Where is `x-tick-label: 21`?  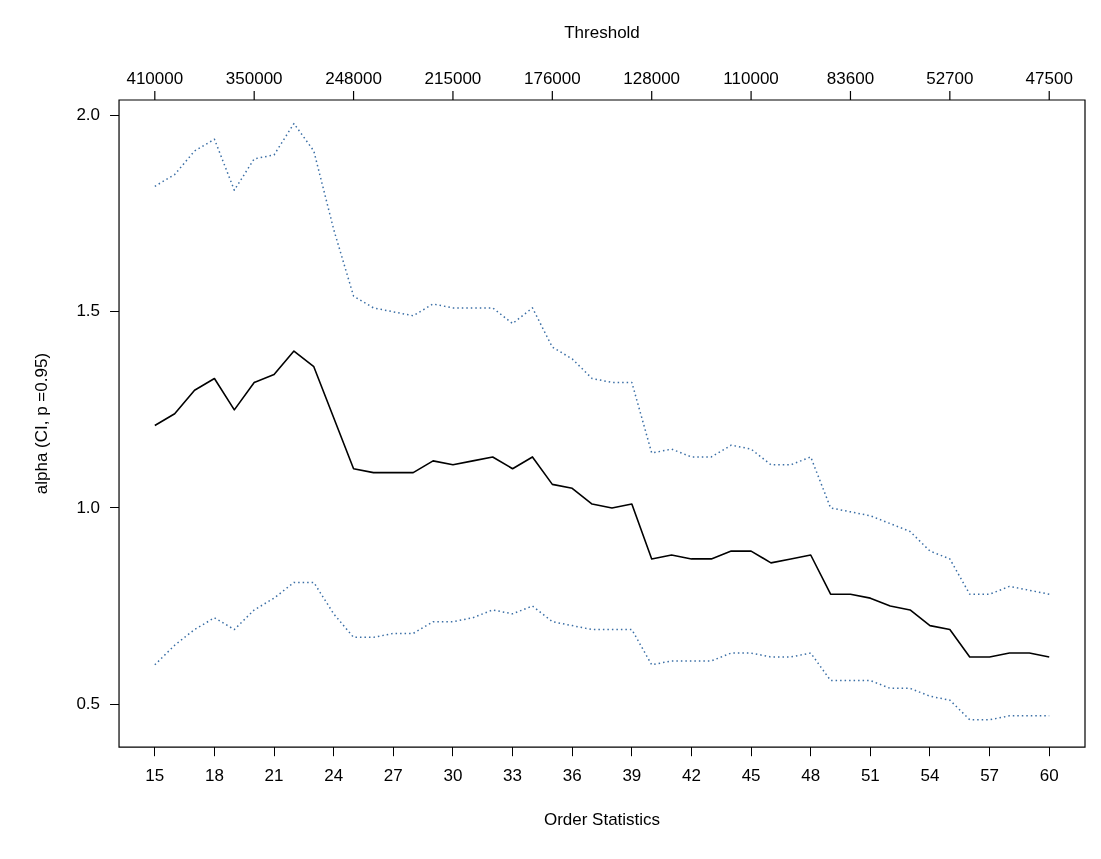
x-tick-label: 21 is located at coordinates (274, 776).